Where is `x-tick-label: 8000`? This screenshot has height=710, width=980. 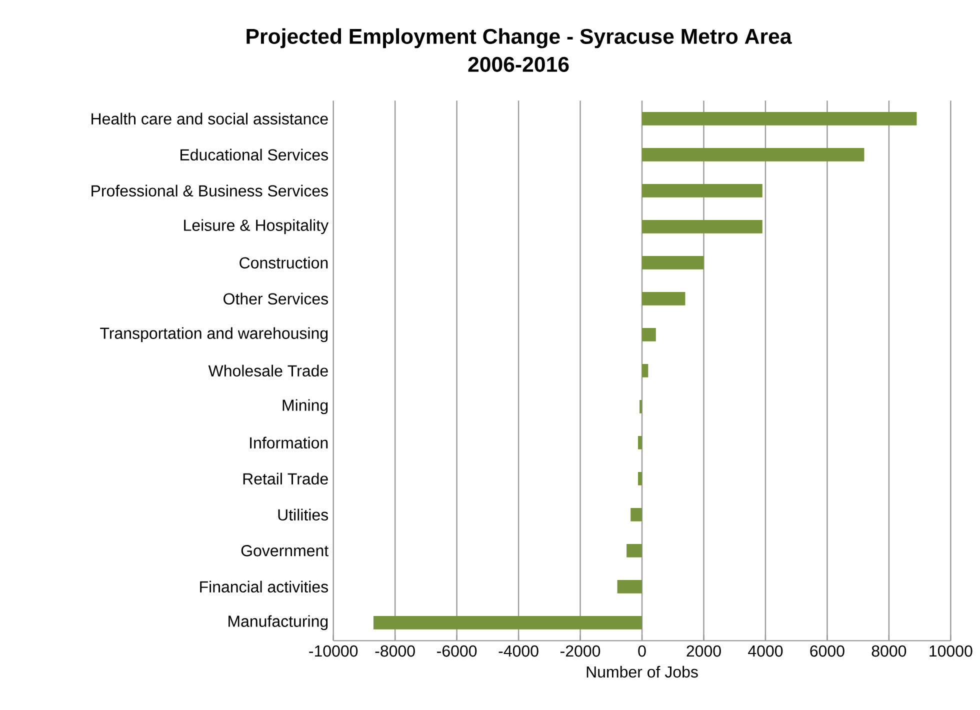
x-tick-label: 8000 is located at coordinates (889, 651).